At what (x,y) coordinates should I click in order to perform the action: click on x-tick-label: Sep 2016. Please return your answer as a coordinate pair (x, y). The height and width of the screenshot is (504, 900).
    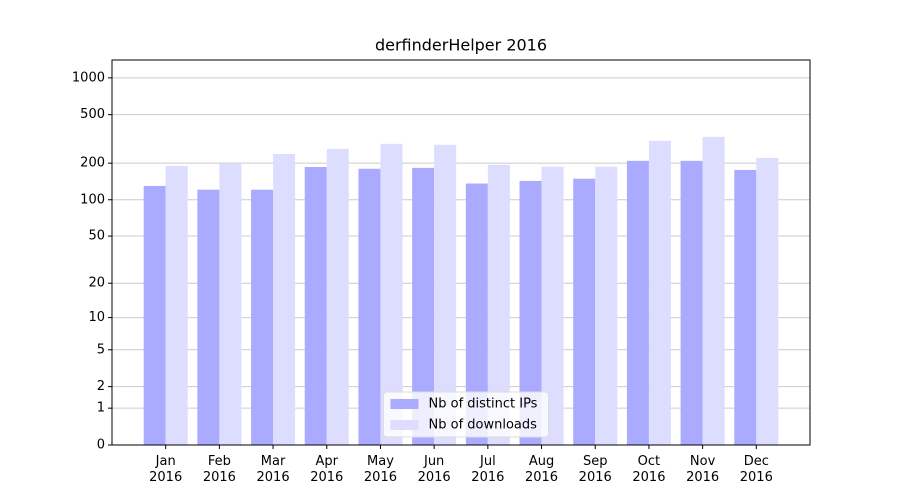
    Looking at the image, I should click on (595, 469).